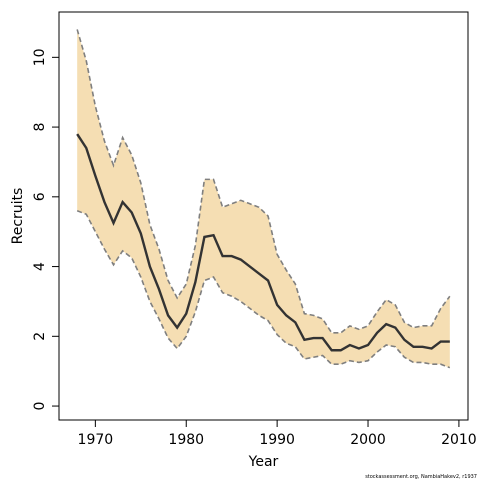 The height and width of the screenshot is (480, 480). Describe the element at coordinates (421, 477) in the screenshot. I see `footer-note: stockassessment.org, NambiaHakev2, r1937` at that location.